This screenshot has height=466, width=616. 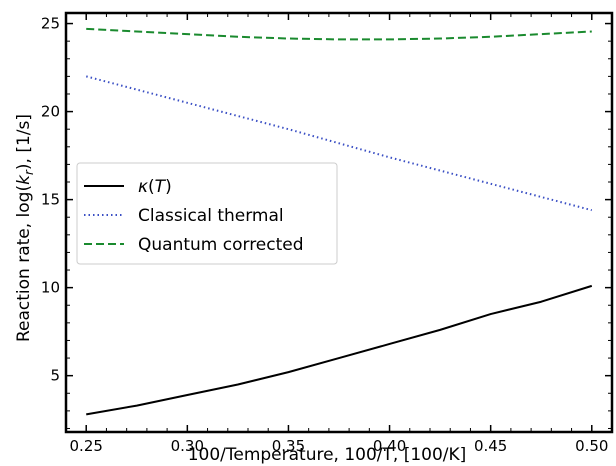 What do you see at coordinates (24, 263) in the screenshot?
I see `y-axis-label-prefix: Reaction rate, log(` at bounding box center [24, 263].